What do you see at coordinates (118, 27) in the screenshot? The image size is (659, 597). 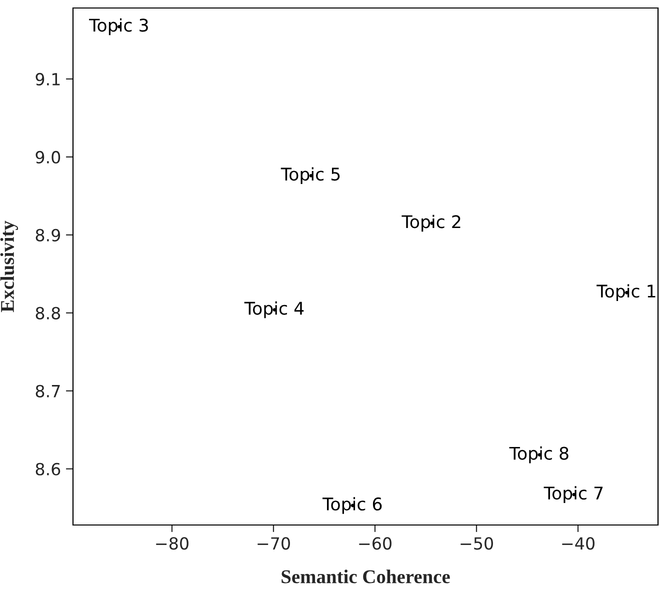 I see `series-label: Topic 3` at bounding box center [118, 27].